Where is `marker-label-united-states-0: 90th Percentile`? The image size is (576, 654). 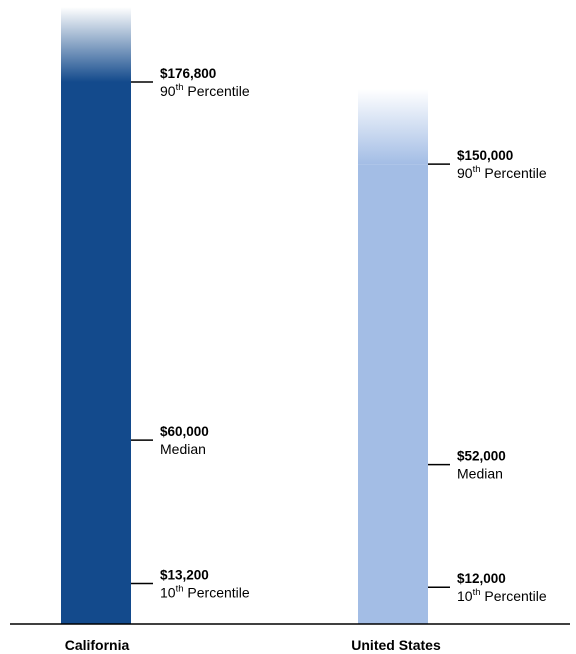
marker-label-united-states-0: 90th Percentile is located at coordinates (502, 172).